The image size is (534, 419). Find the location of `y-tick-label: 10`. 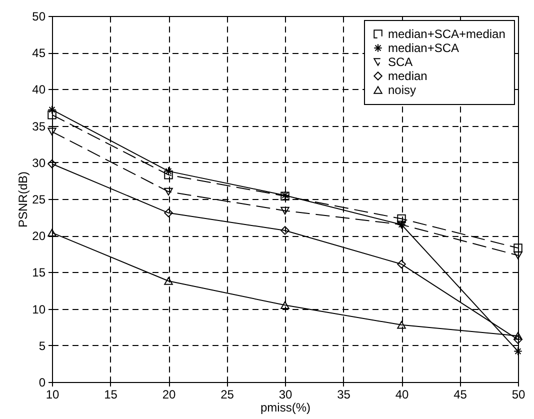

y-tick-label: 10 is located at coordinates (39, 309).